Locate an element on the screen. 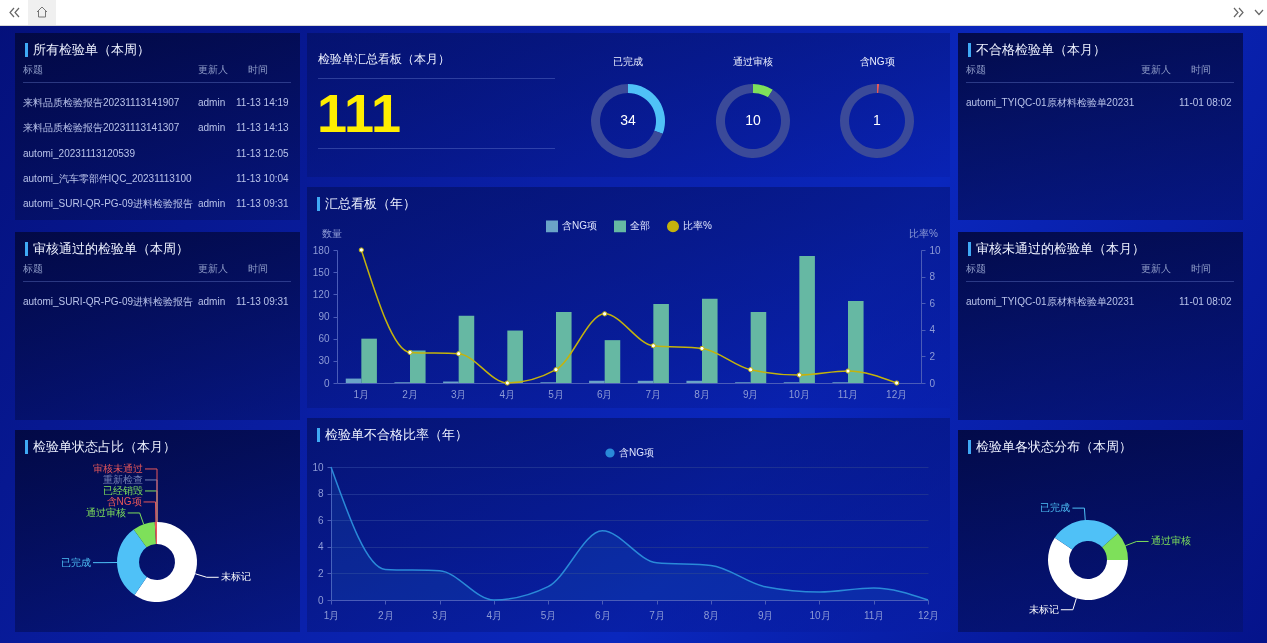  chart-title: 通过审核 is located at coordinates (753, 62).